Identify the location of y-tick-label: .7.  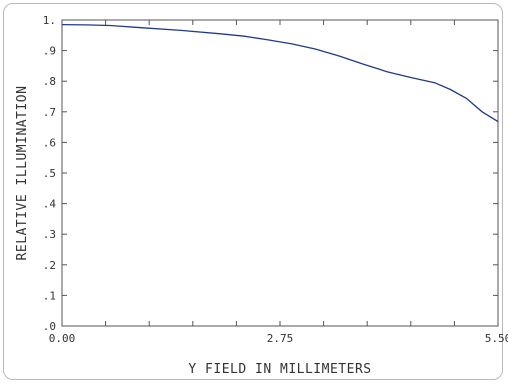
(49, 112).